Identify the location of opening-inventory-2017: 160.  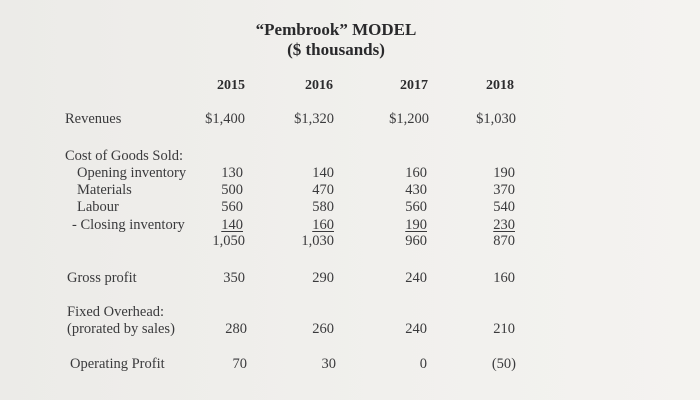
(416, 173).